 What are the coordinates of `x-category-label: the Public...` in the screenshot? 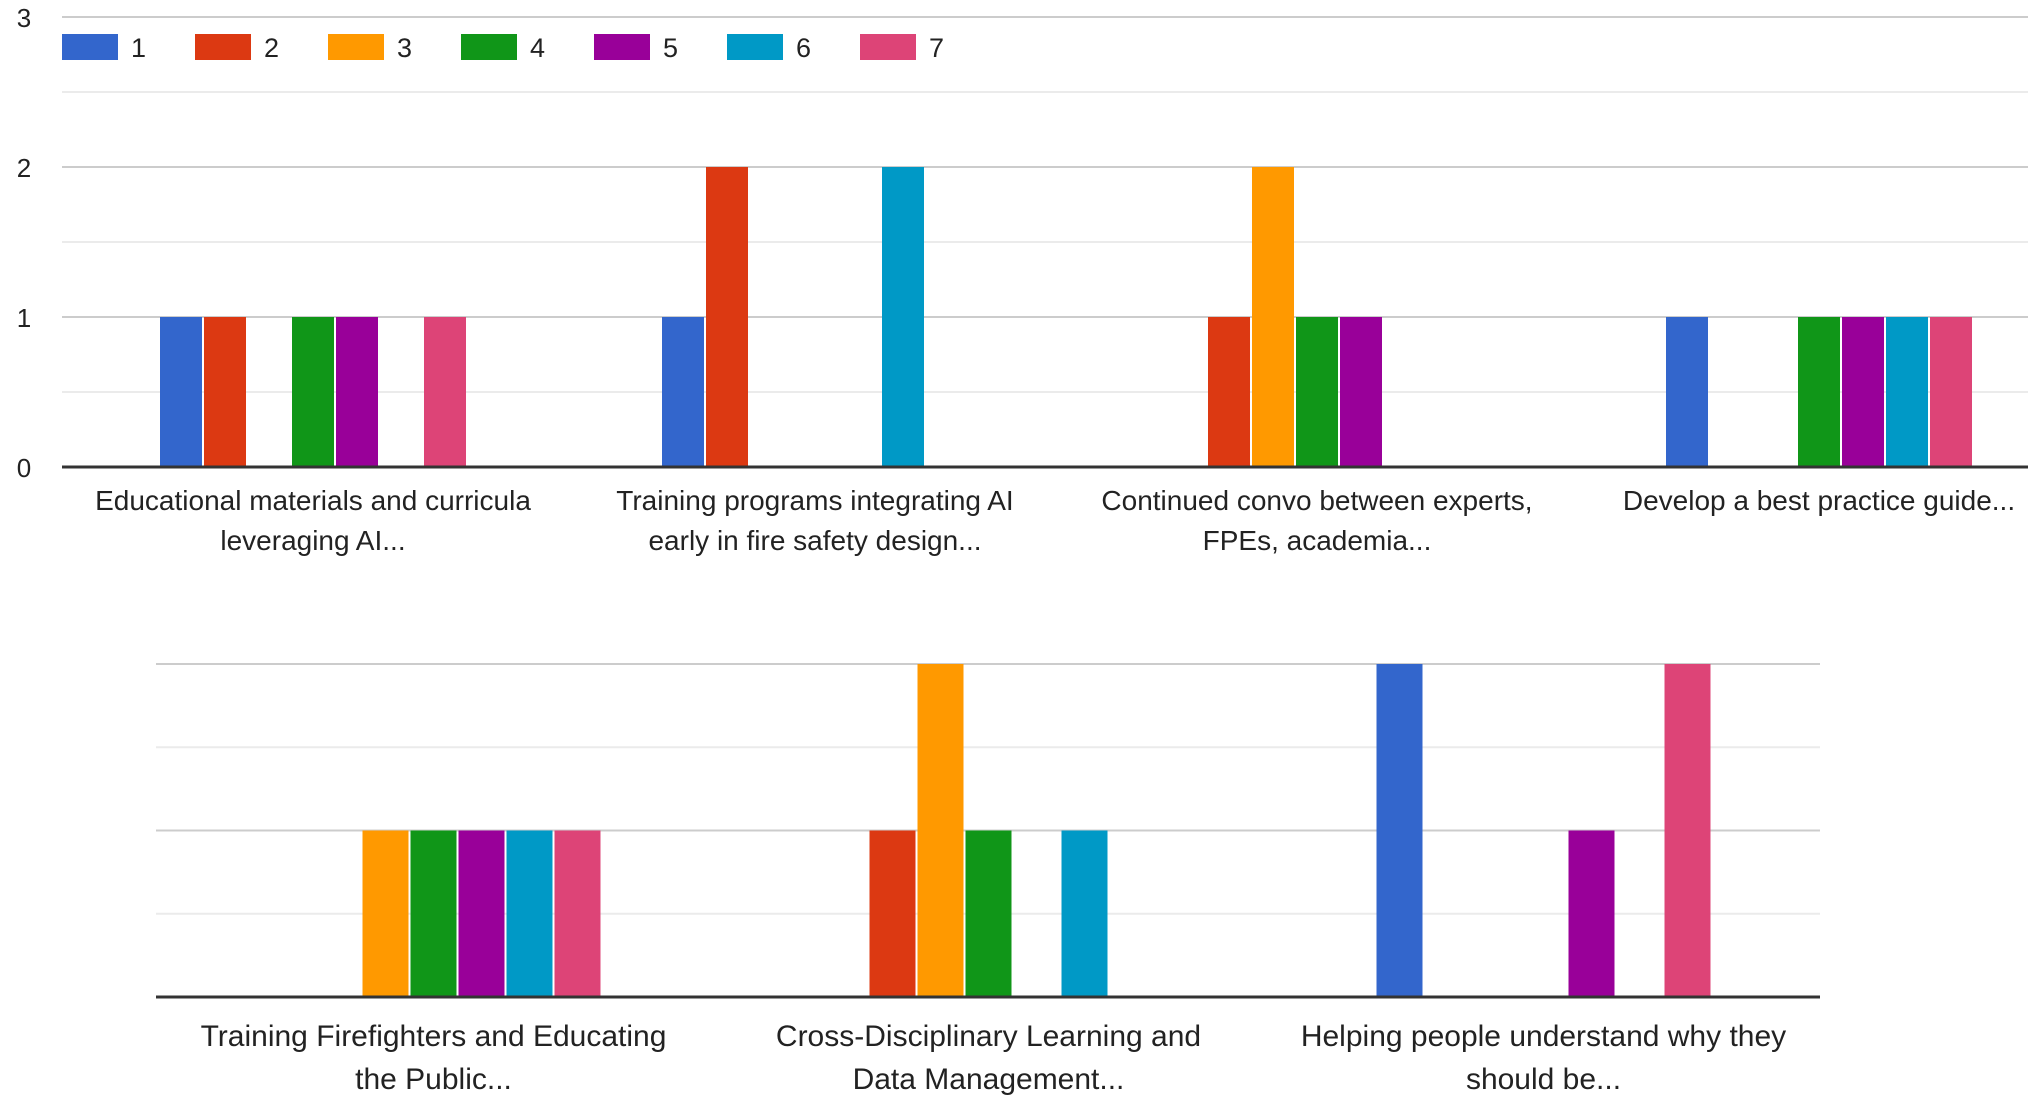 It's located at (433, 1079).